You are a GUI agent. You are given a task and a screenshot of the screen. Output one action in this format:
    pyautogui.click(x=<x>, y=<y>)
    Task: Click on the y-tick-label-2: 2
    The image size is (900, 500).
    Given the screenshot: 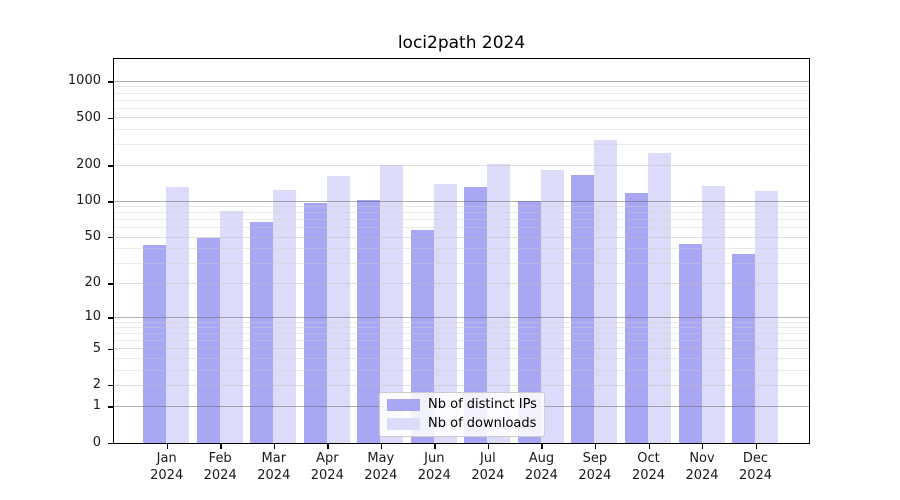 What is the action you would take?
    pyautogui.click(x=96, y=385)
    